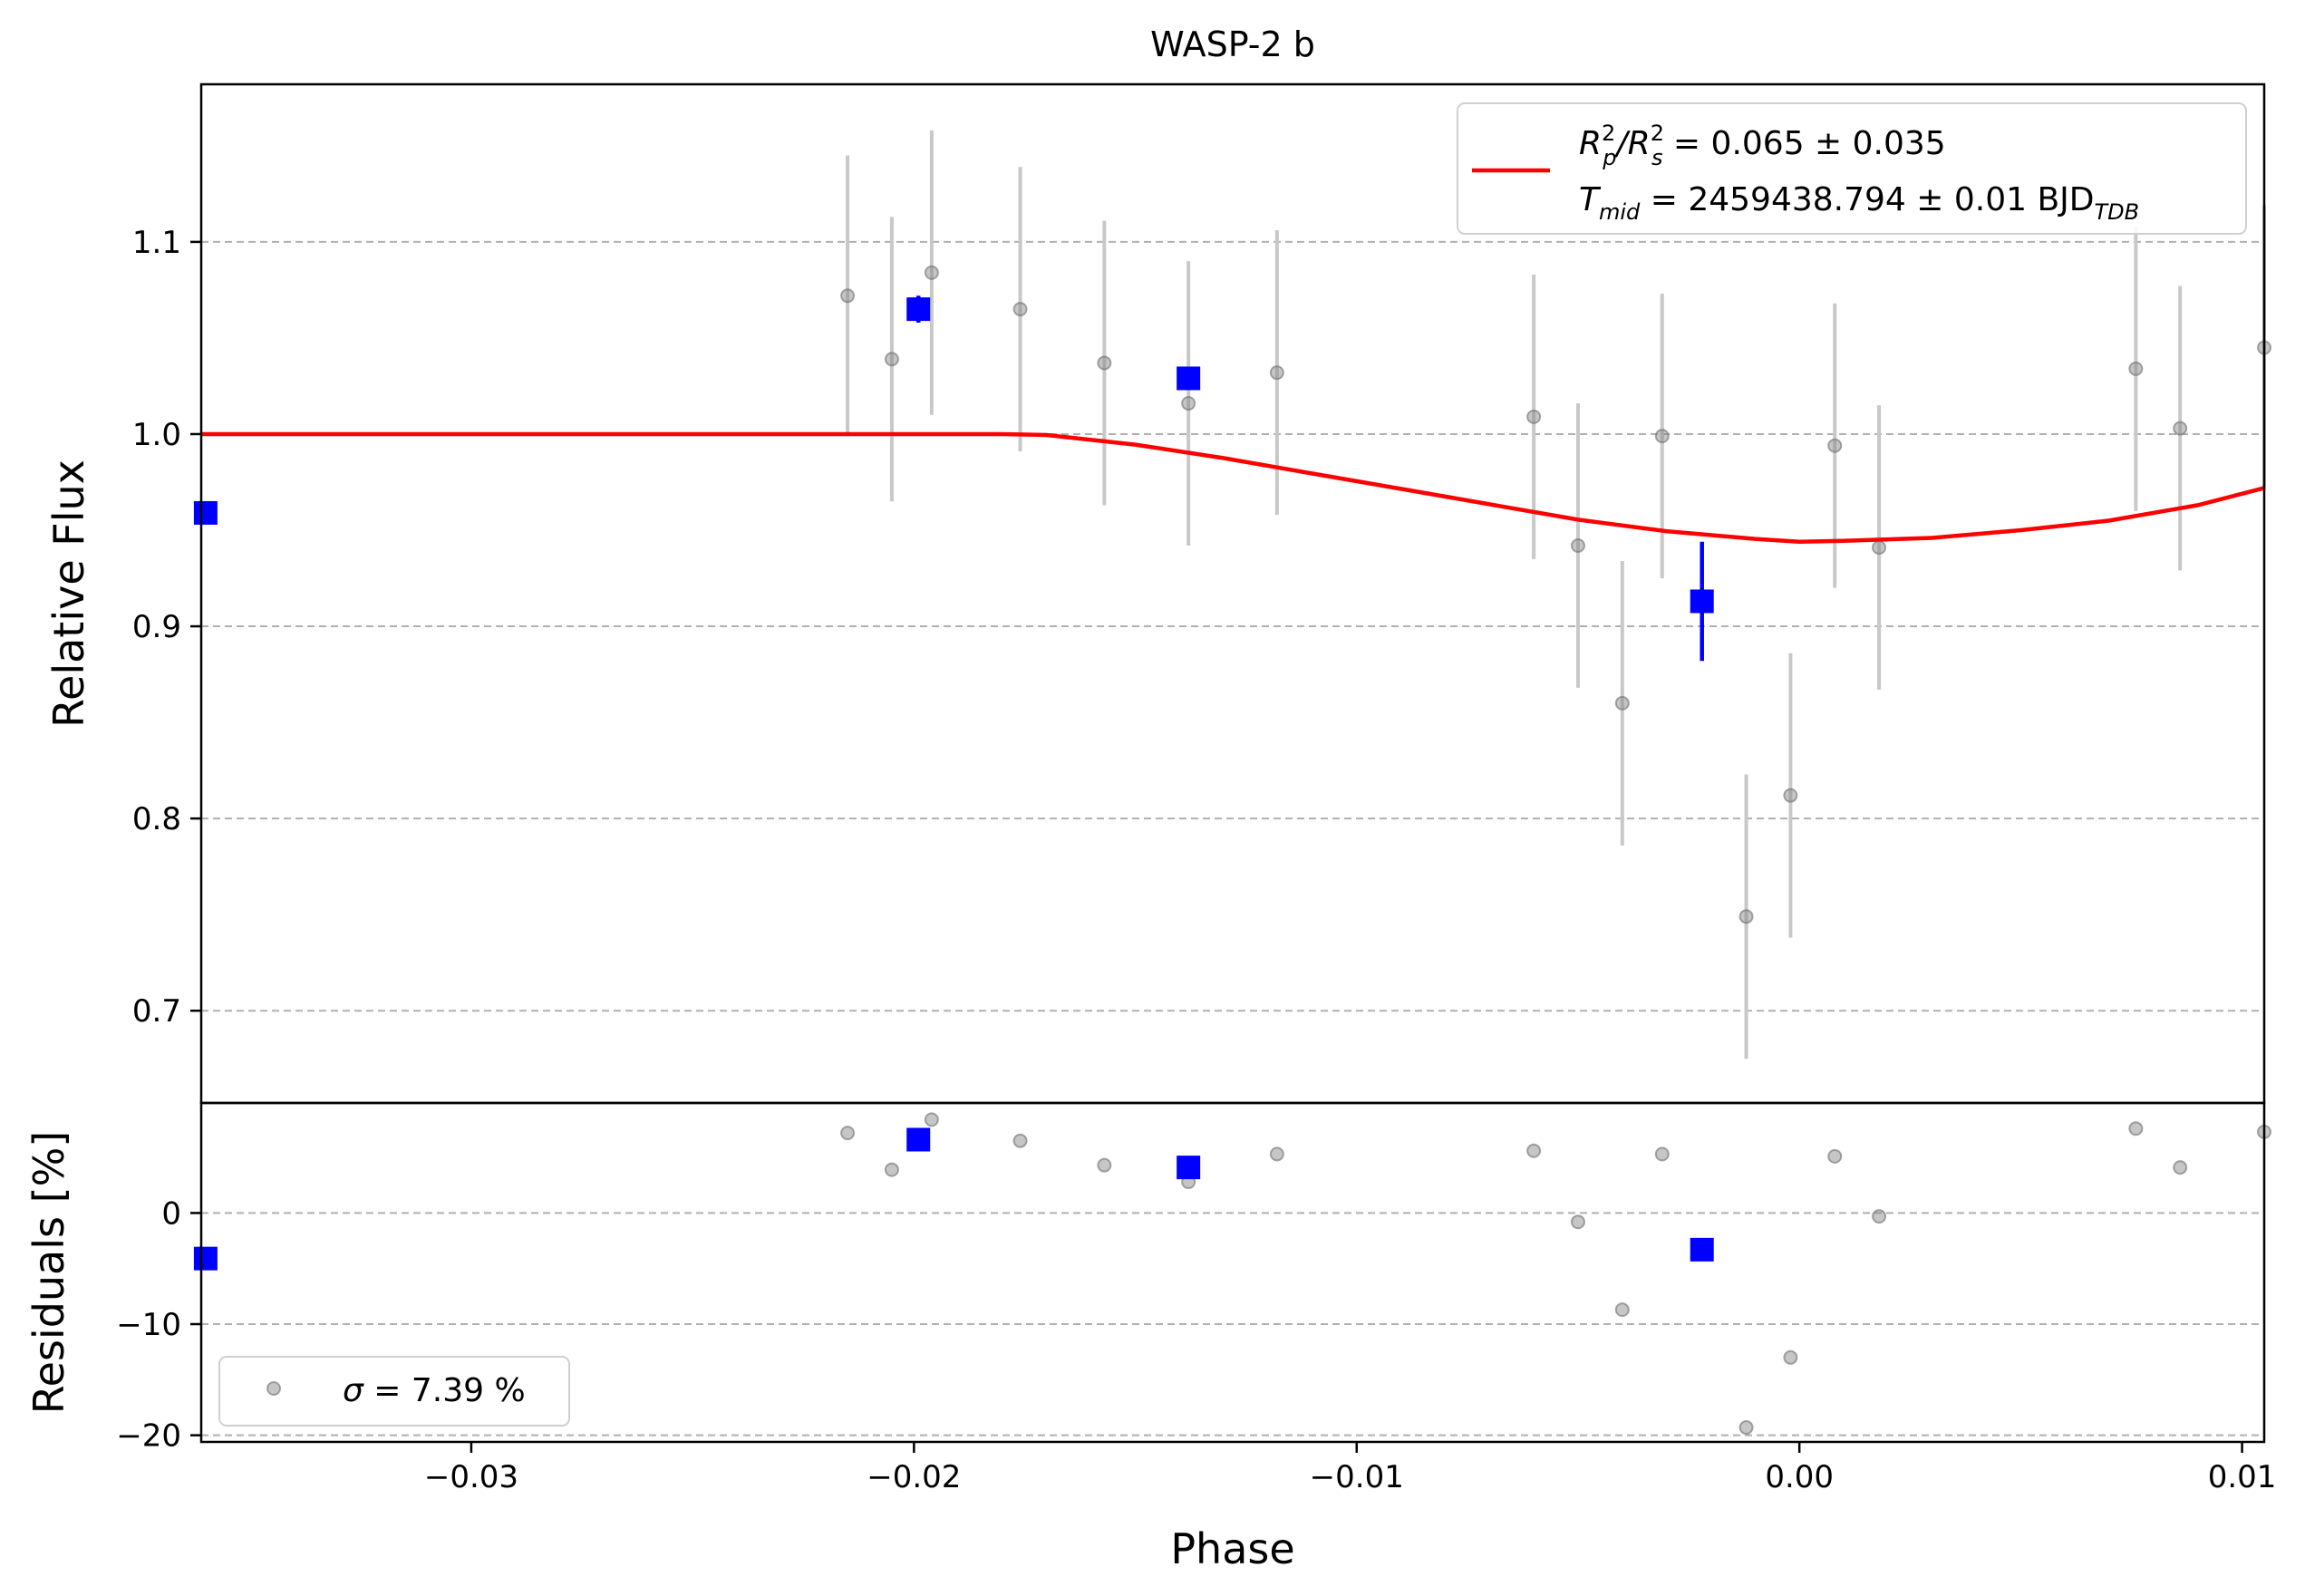  Describe the element at coordinates (49, 1272) in the screenshot. I see `residuals-y-axis-label: Residuals [%]` at that location.